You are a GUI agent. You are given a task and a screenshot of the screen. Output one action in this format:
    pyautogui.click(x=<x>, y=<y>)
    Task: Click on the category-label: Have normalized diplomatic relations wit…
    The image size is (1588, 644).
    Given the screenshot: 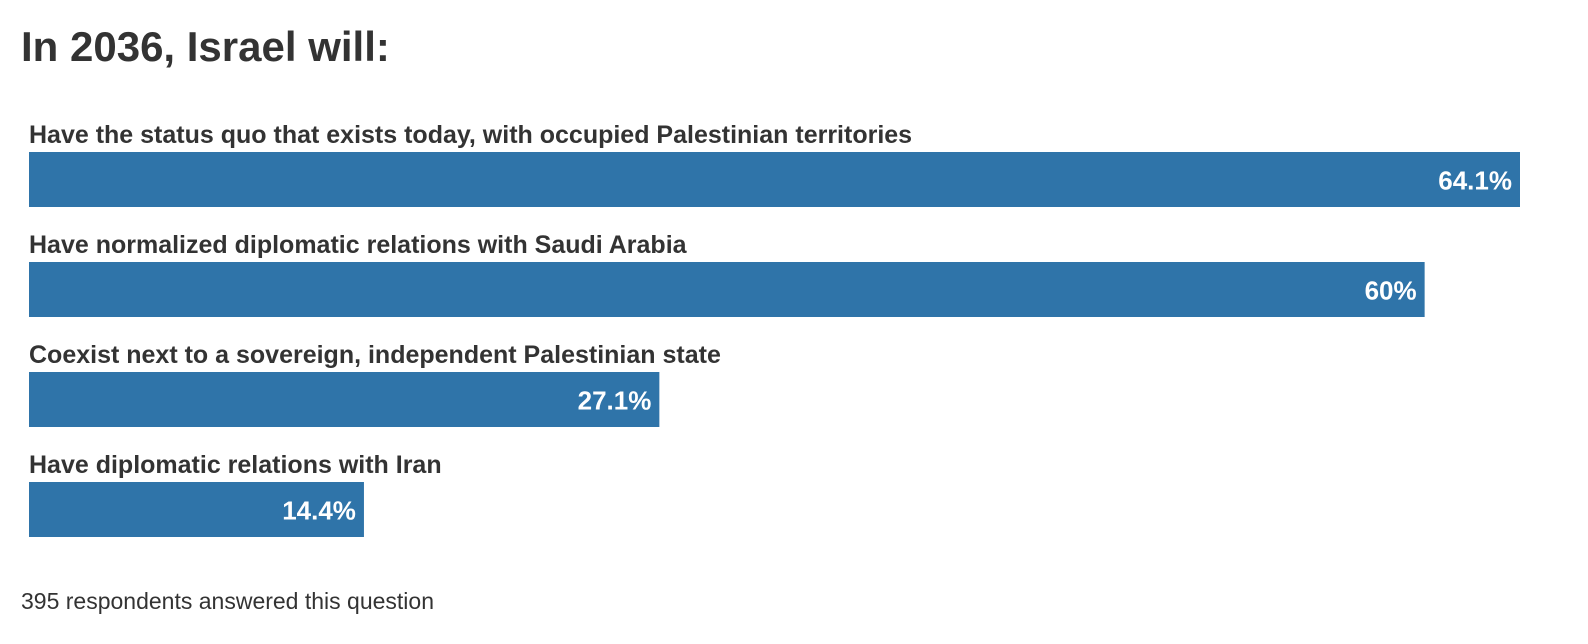 What is the action you would take?
    pyautogui.click(x=358, y=245)
    